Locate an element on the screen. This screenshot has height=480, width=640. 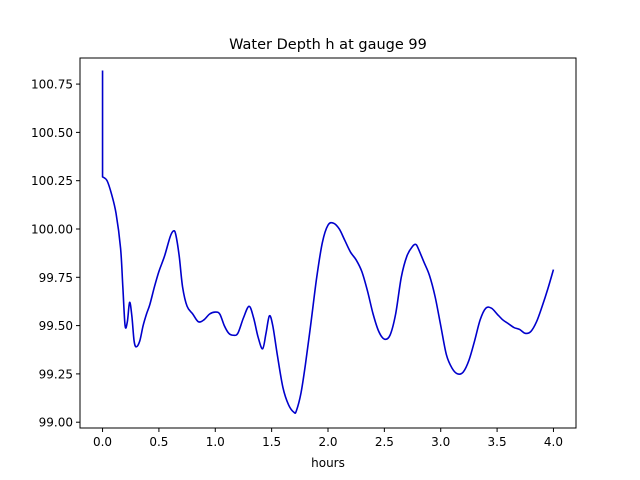
y-tick-label: 100.50 is located at coordinates (52, 133).